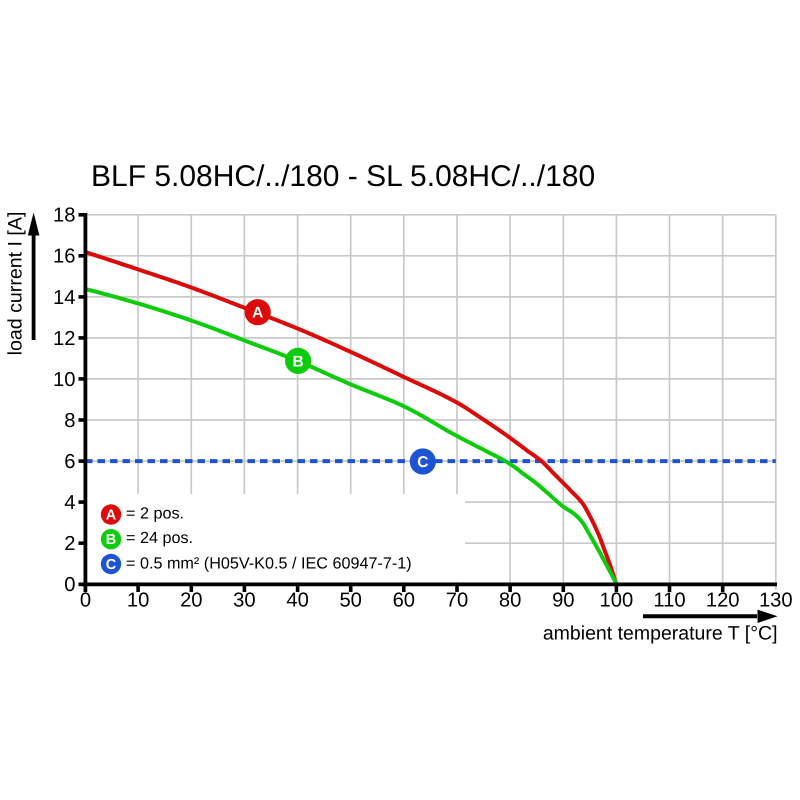 The width and height of the screenshot is (800, 800). I want to click on svg-text: 120, so click(723, 601).